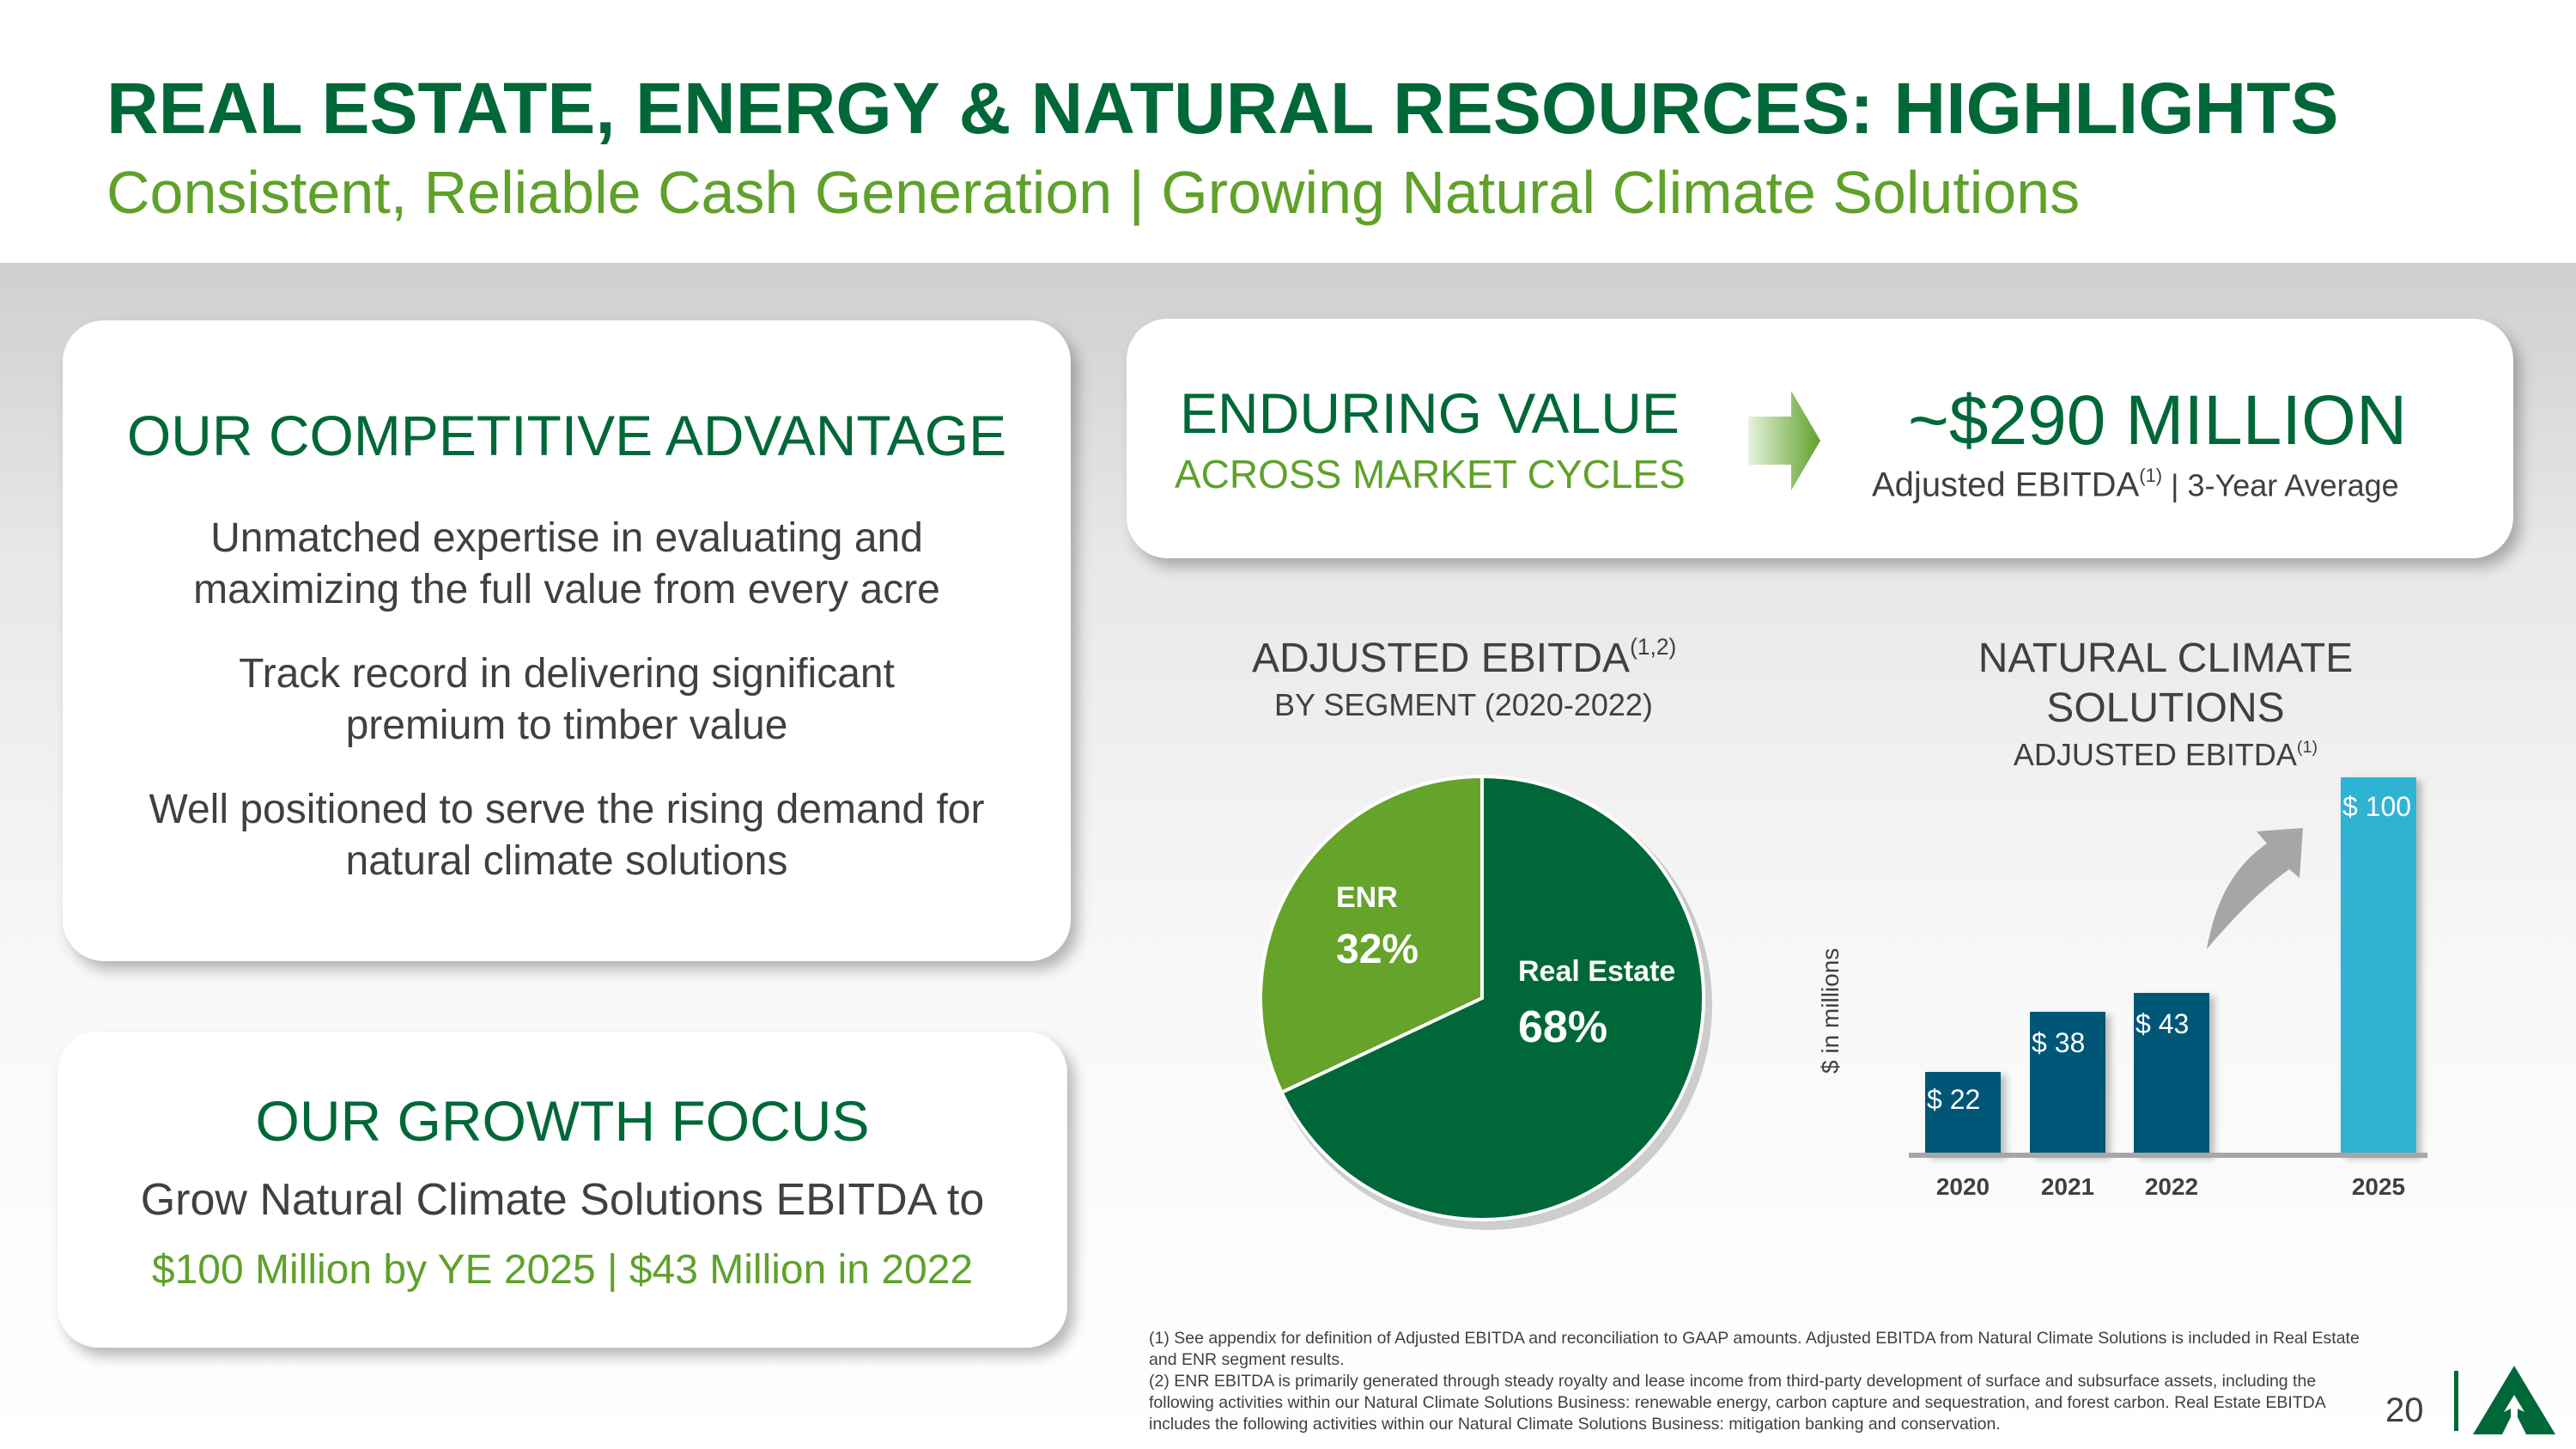 The image size is (2576, 1449). Describe the element at coordinates (563, 1121) in the screenshot. I see `growth-heading: OUR GROWTH FOCUS` at that location.